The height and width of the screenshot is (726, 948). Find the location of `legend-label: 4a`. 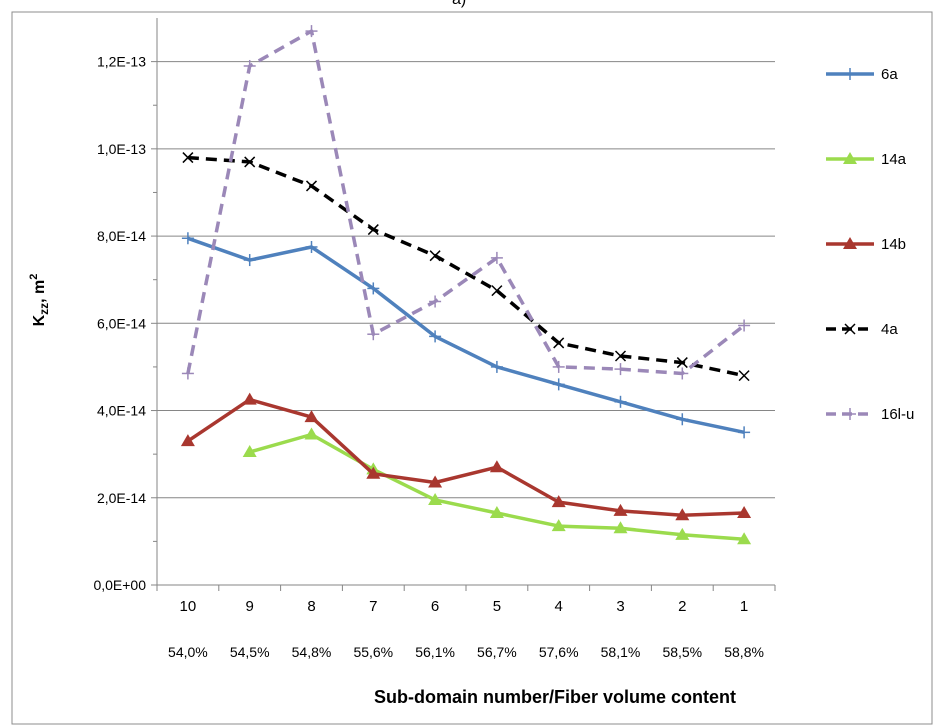

legend-label: 4a is located at coordinates (889, 329).